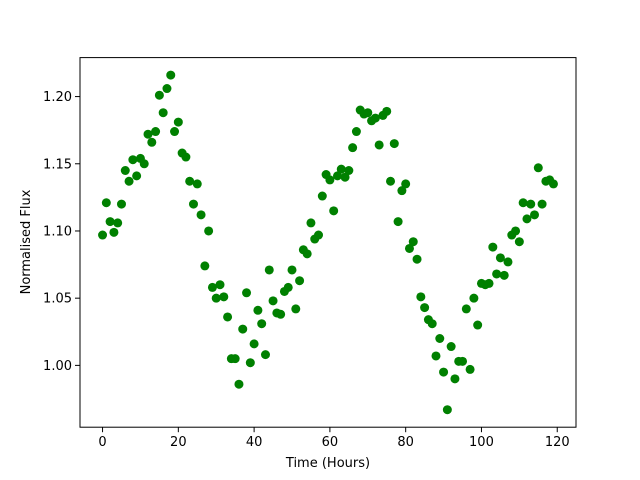 The width and height of the screenshot is (640, 480). What do you see at coordinates (57, 97) in the screenshot?
I see `y-tick-label: 1.20` at bounding box center [57, 97].